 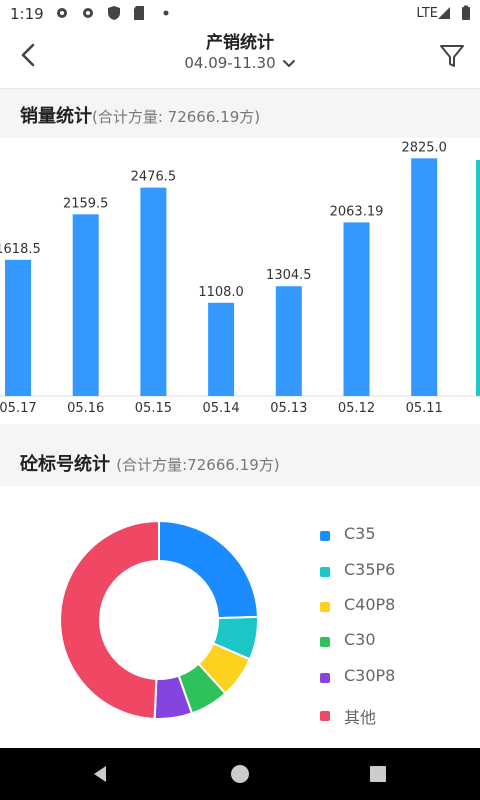 I want to click on status-bar: 1:19 LTE, so click(x=240, y=14).